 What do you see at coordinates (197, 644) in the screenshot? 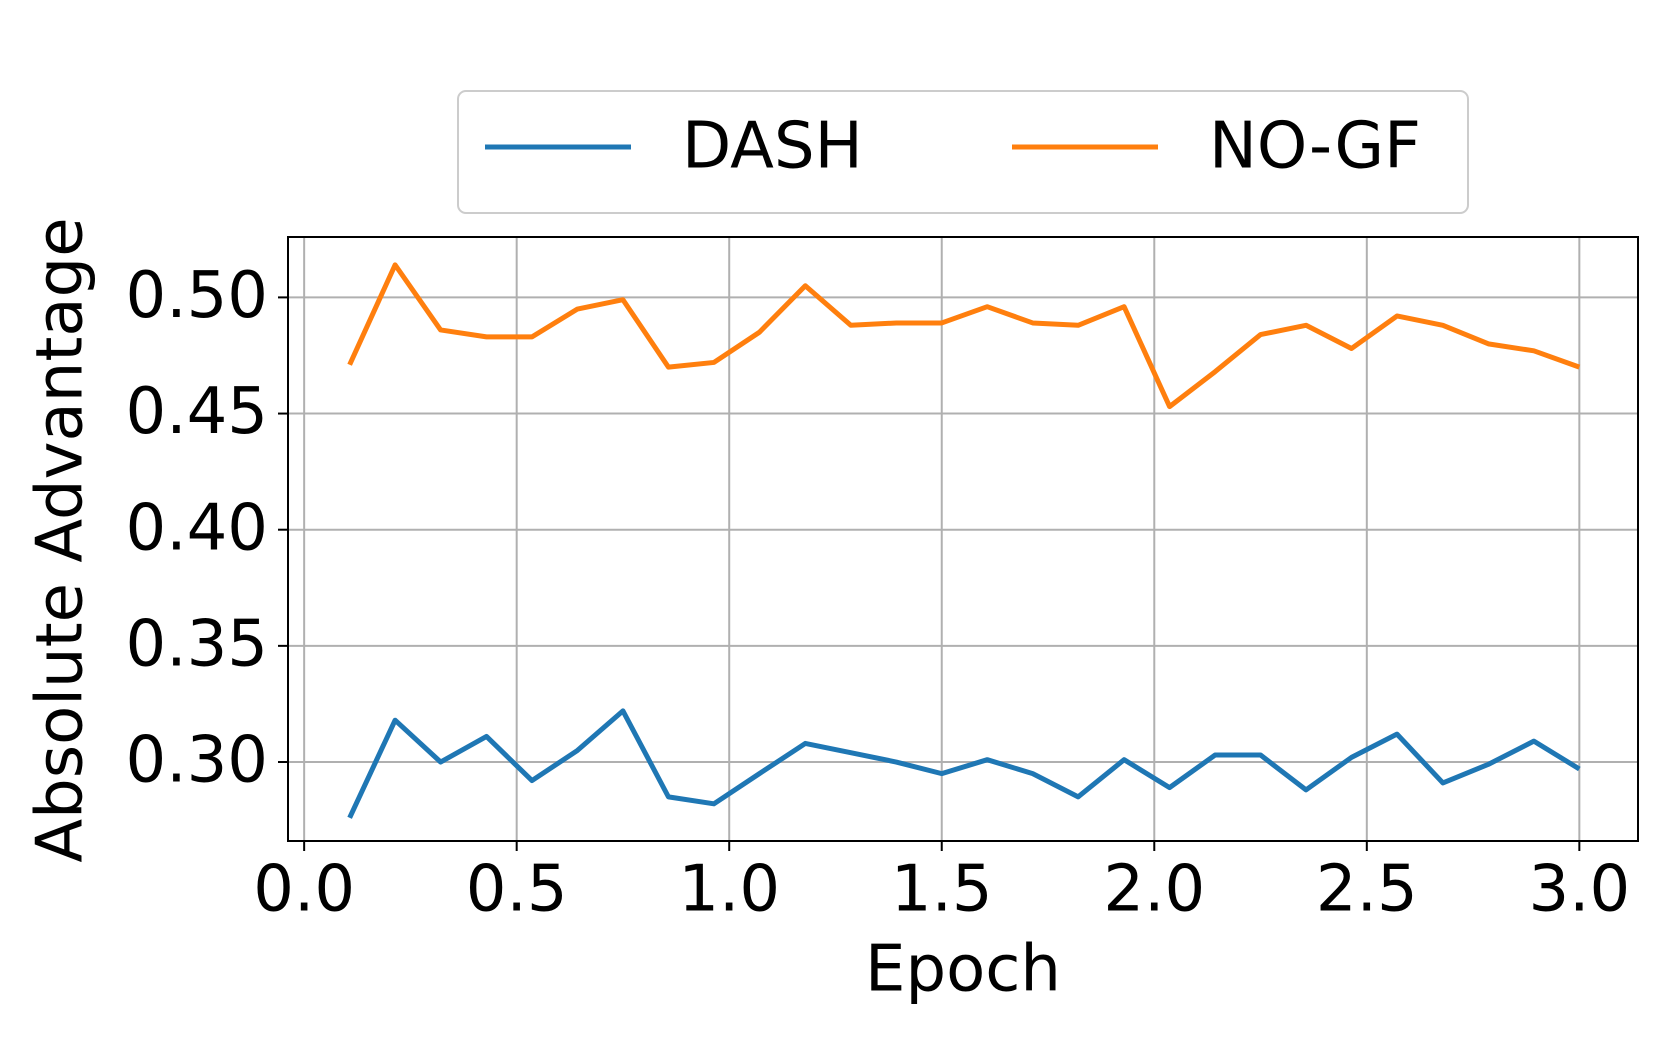
I see `y-tick-label: 0.35` at bounding box center [197, 644].